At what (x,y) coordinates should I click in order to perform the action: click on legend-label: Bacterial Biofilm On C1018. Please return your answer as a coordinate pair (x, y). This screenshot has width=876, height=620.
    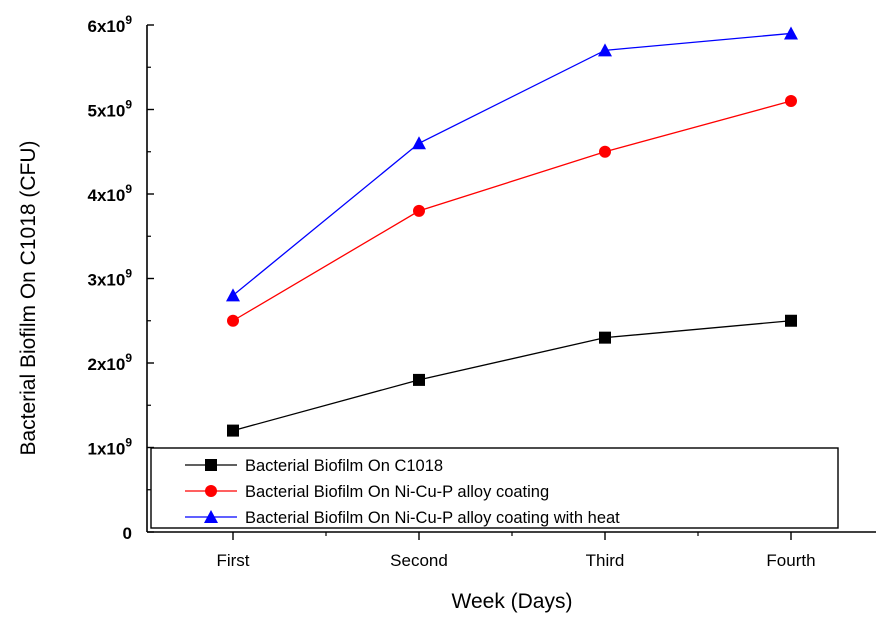
    Looking at the image, I should click on (344, 466).